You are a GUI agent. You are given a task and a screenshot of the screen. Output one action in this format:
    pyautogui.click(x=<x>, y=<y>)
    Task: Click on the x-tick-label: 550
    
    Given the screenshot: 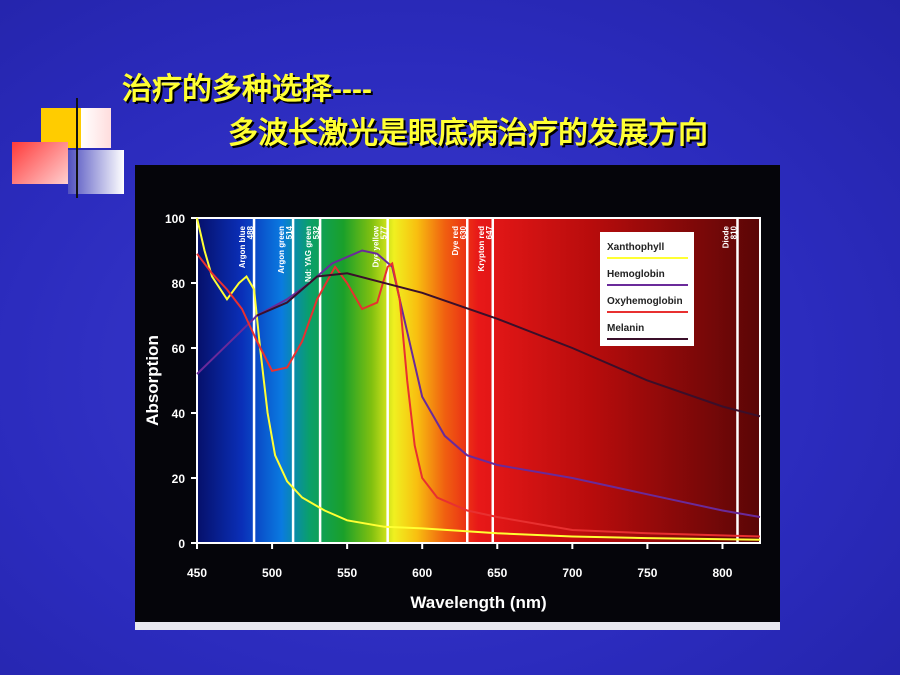 What is the action you would take?
    pyautogui.click(x=347, y=573)
    